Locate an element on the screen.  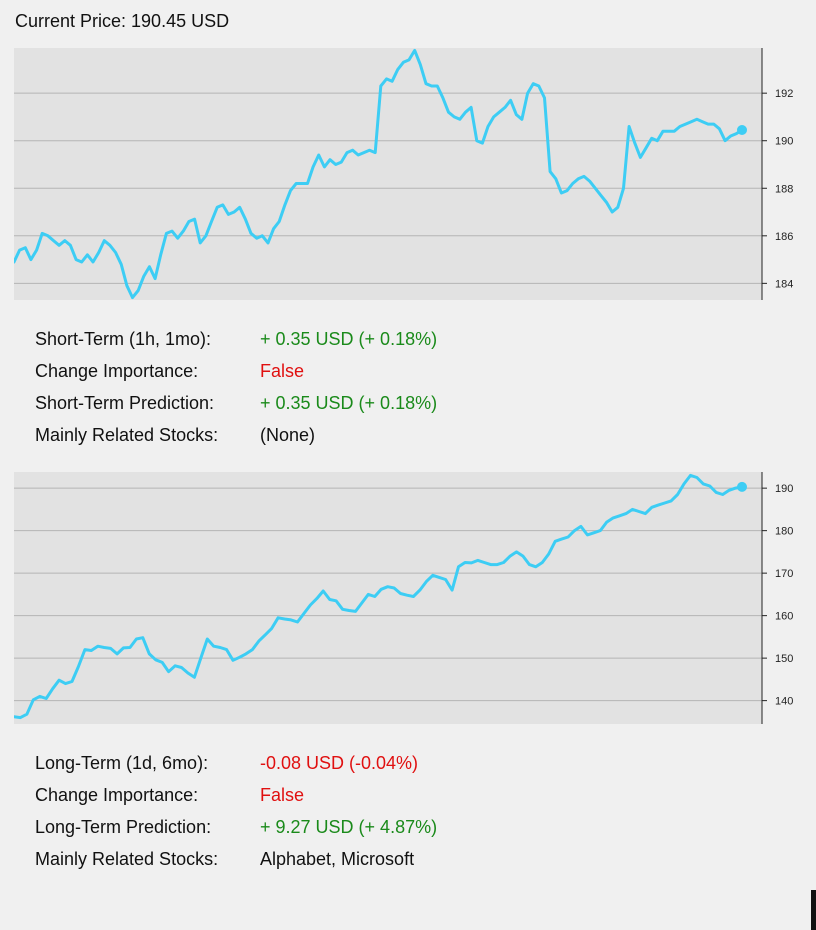
short-term-prediction-label: Short-Term Prediction: is located at coordinates (125, 403).